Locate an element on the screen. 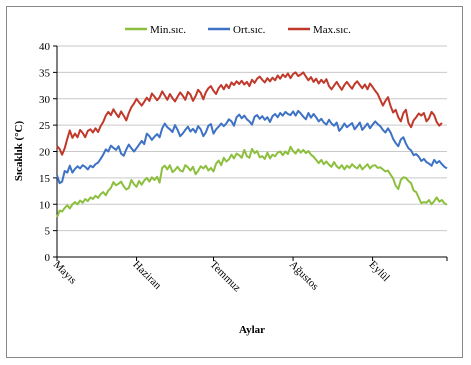  legend-label: Max.sıc. is located at coordinates (332, 30).